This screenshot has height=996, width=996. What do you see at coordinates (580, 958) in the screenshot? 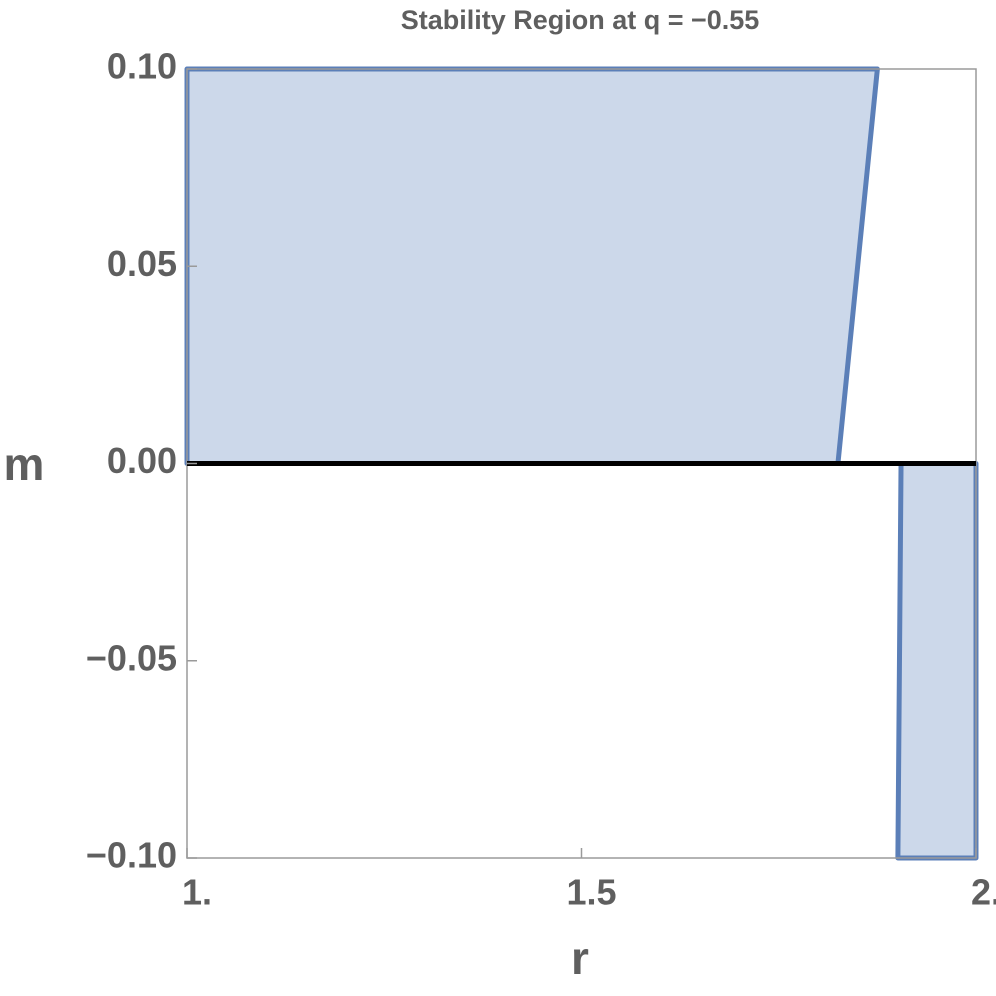
I see `x-axis-label: r` at bounding box center [580, 958].